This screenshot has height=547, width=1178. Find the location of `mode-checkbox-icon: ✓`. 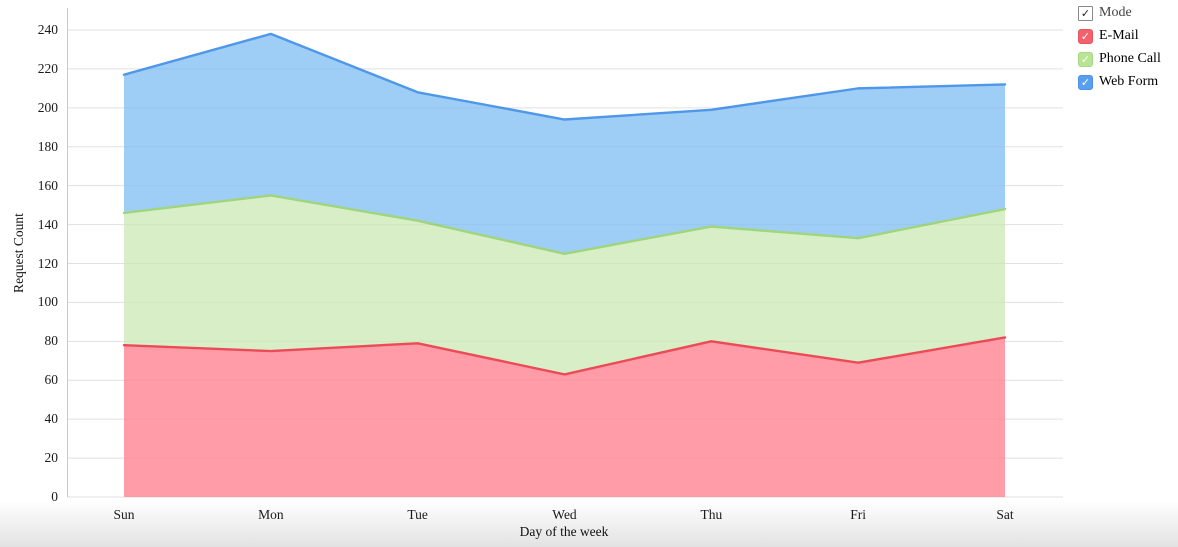

mode-checkbox-icon: ✓ is located at coordinates (1085, 13).